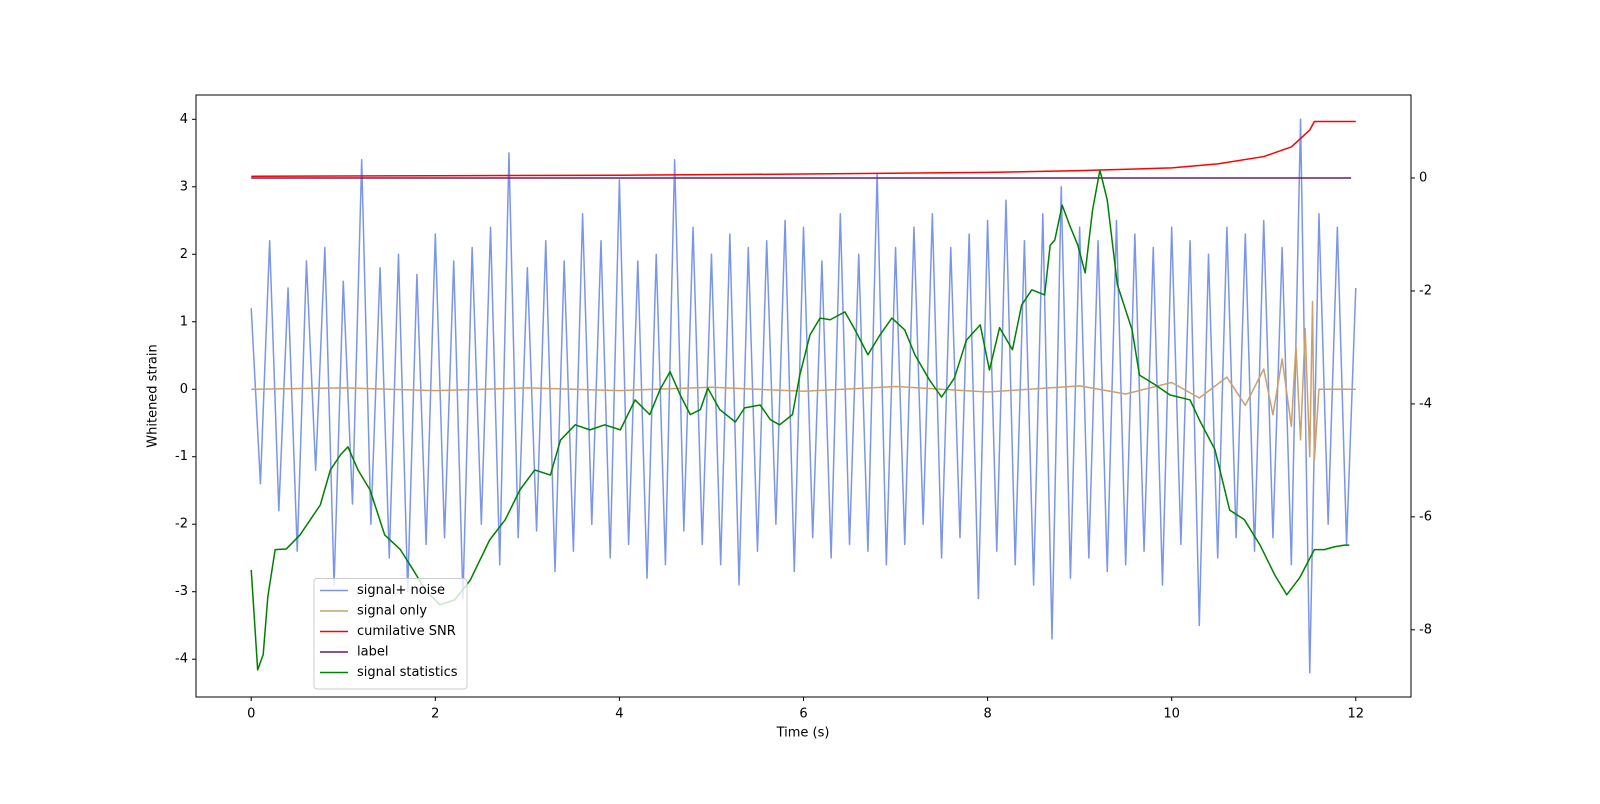 This screenshot has width=1600, height=804. What do you see at coordinates (407, 672) in the screenshot?
I see `legend-label: signal statistics` at bounding box center [407, 672].